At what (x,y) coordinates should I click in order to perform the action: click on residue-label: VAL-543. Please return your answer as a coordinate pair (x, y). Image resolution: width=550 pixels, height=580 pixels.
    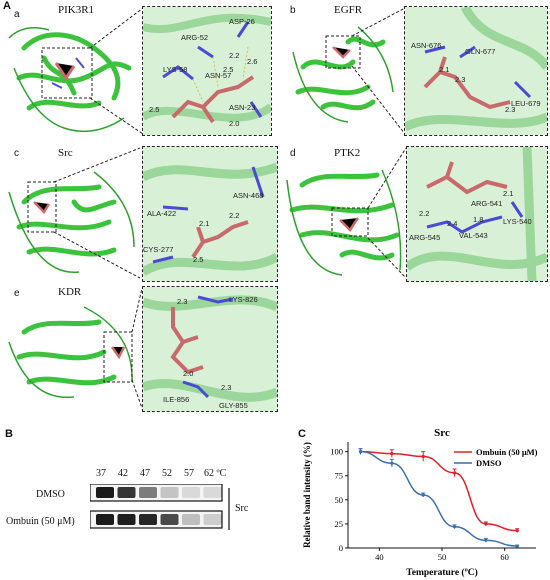
    Looking at the image, I should click on (473, 235).